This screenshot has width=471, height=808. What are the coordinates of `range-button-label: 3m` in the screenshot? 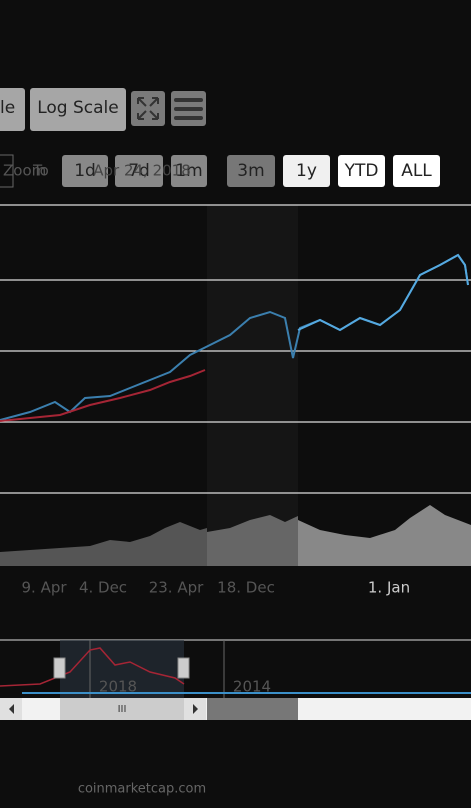 It's located at (250, 171).